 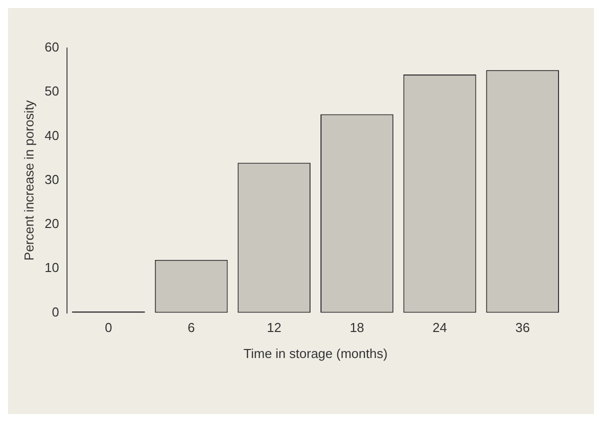 What do you see at coordinates (316, 353) in the screenshot?
I see `x-axis-title: Time in storage (months)` at bounding box center [316, 353].